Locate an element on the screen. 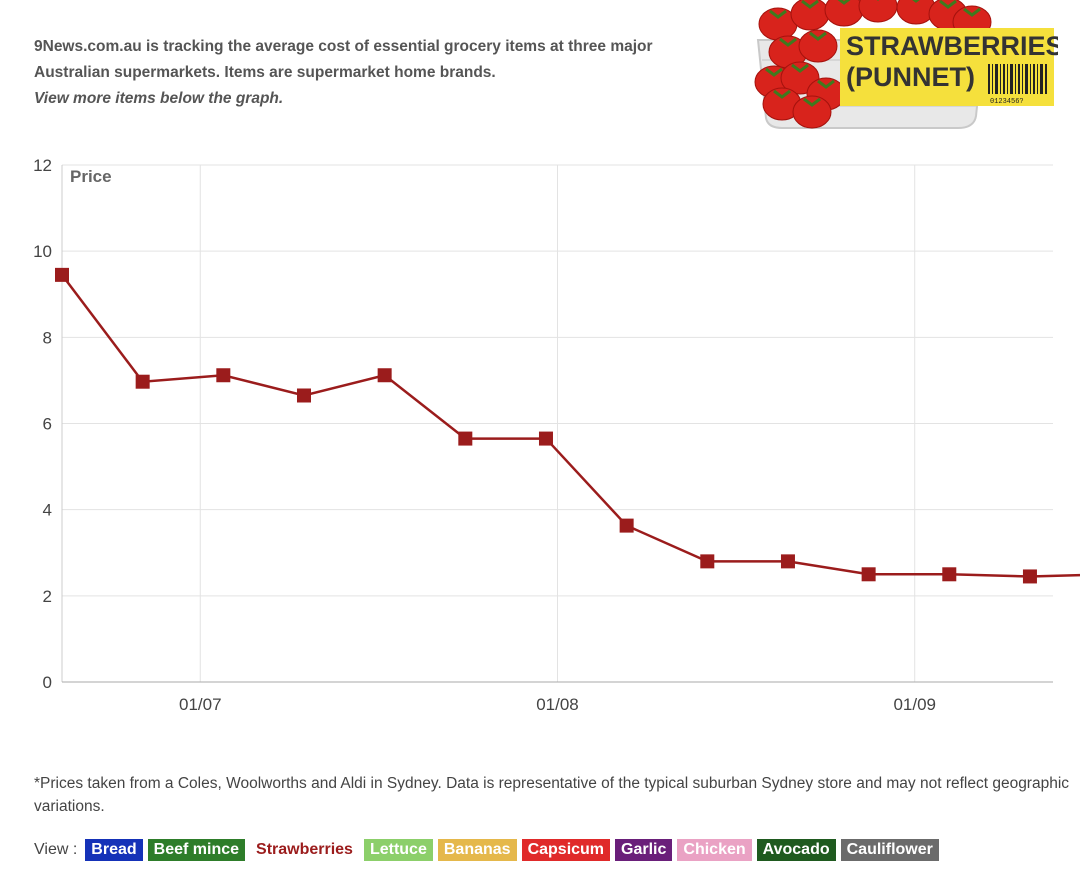 The height and width of the screenshot is (884, 1080). y-tick-label: 8 is located at coordinates (47, 337).